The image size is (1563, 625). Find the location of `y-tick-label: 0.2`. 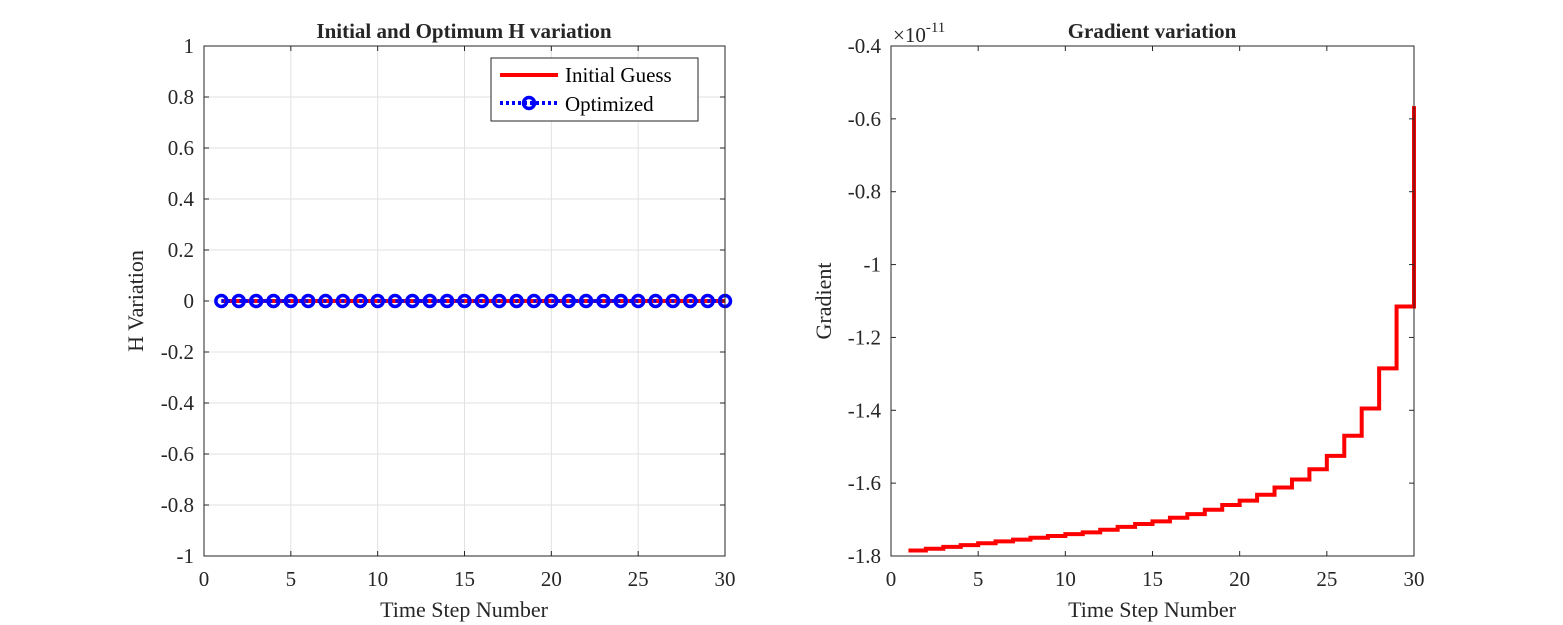

y-tick-label: 0.2 is located at coordinates (181, 250).